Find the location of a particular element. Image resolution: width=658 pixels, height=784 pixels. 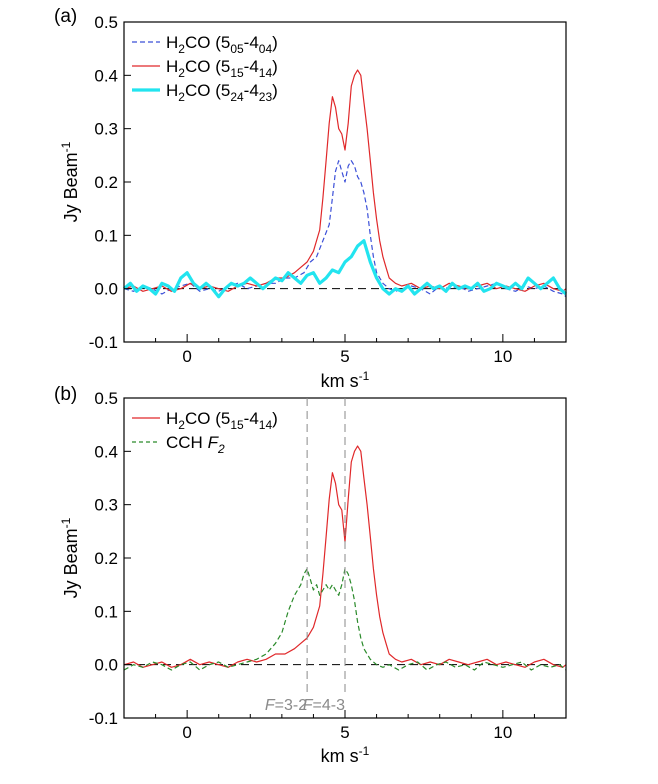

legend-h2co-515-sub2: 15 is located at coordinates (237, 73).